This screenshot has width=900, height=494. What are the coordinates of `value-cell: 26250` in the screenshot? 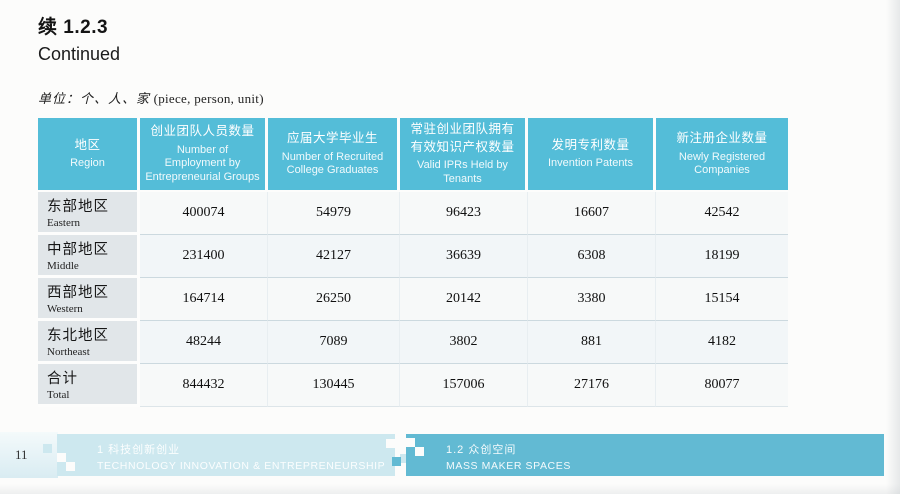 It's located at (334, 299).